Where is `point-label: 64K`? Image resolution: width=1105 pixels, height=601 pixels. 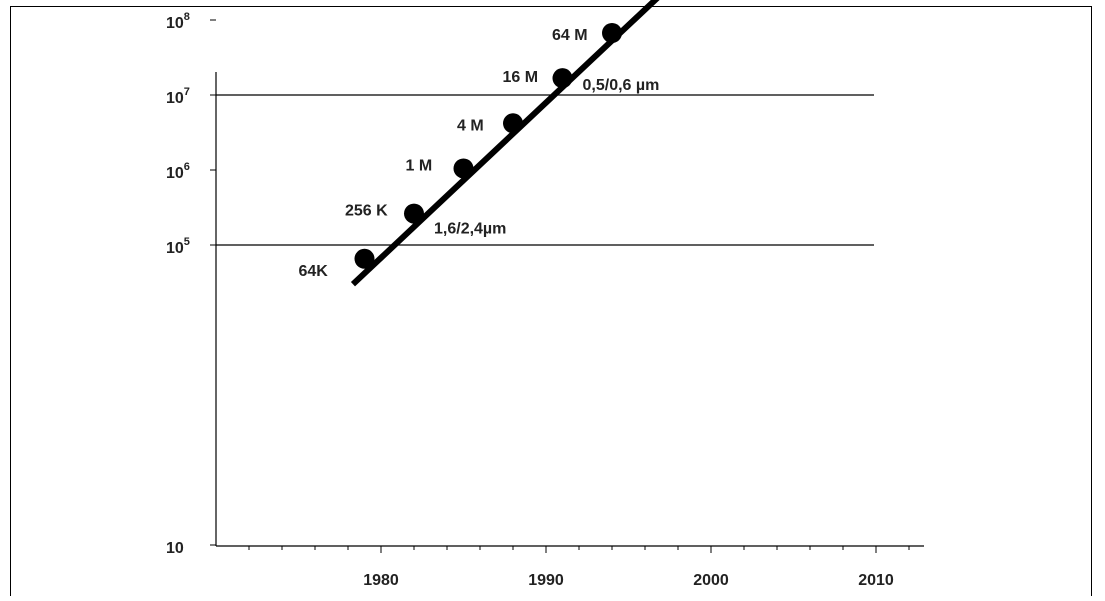
point-label: 64K is located at coordinates (314, 271).